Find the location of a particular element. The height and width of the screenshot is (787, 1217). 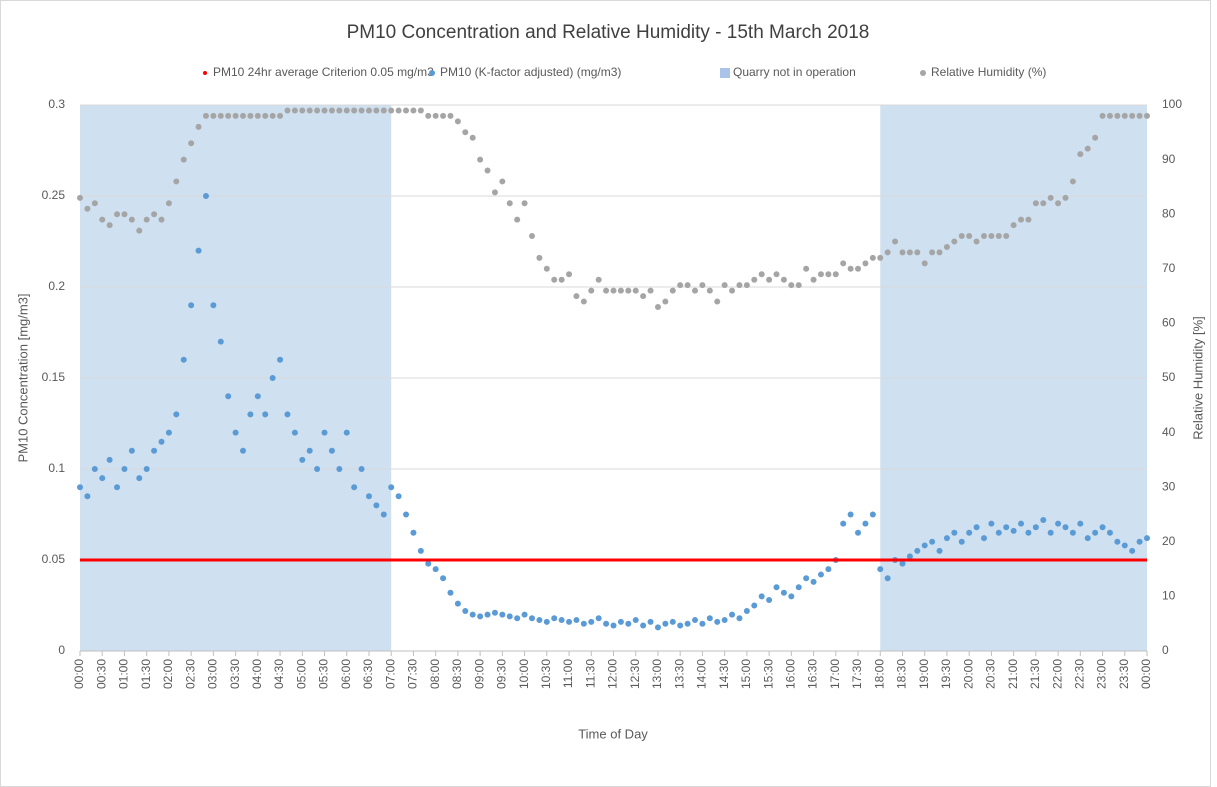

x-tick-label: 22:00 is located at coordinates (1057, 674).